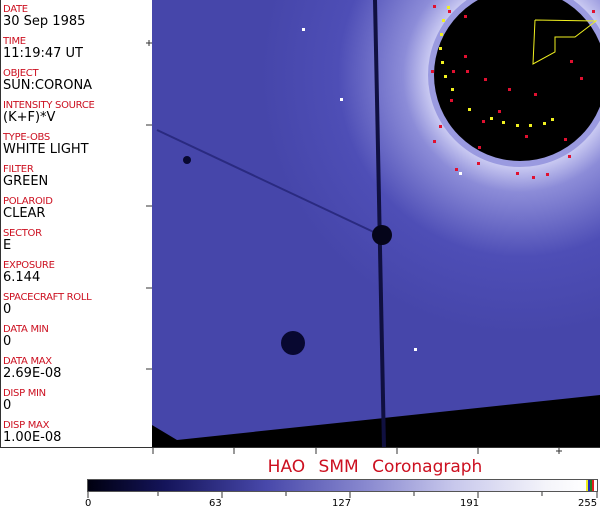 This screenshot has width=600, height=512. I want to click on occulter-disk, so click(517, 80).